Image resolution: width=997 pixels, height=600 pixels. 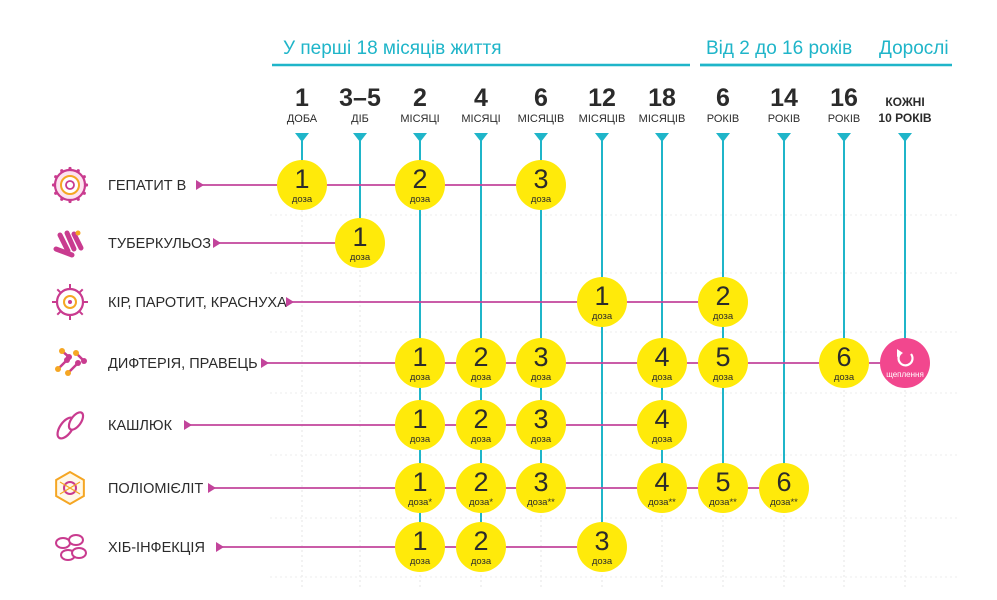 I want to click on age-unit: ДОБА, so click(x=302, y=119).